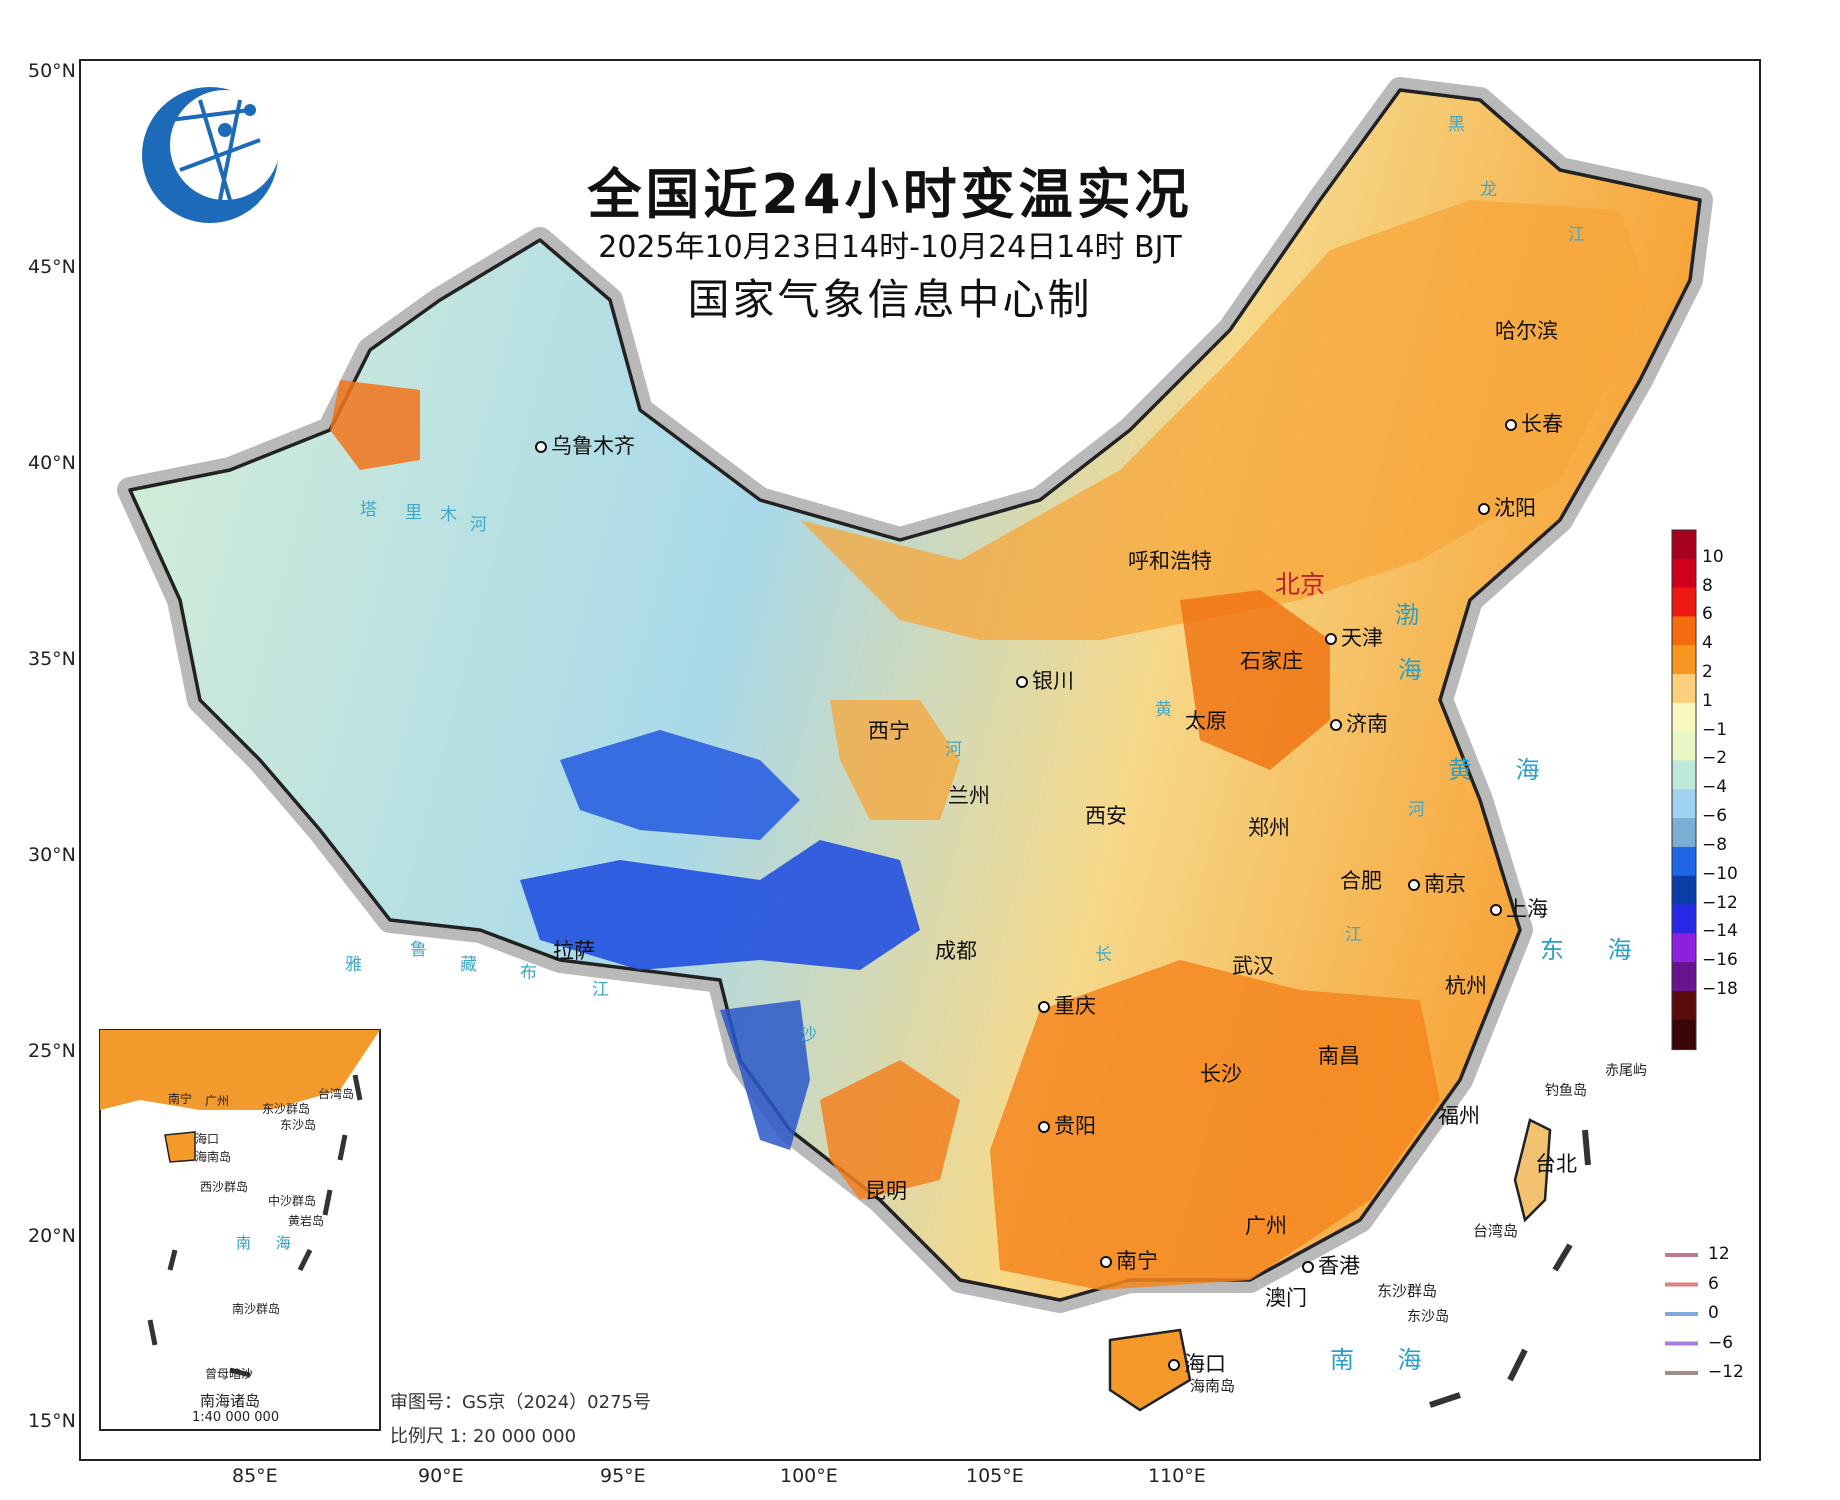  I want to click on legend-label: 10, so click(1713, 556).